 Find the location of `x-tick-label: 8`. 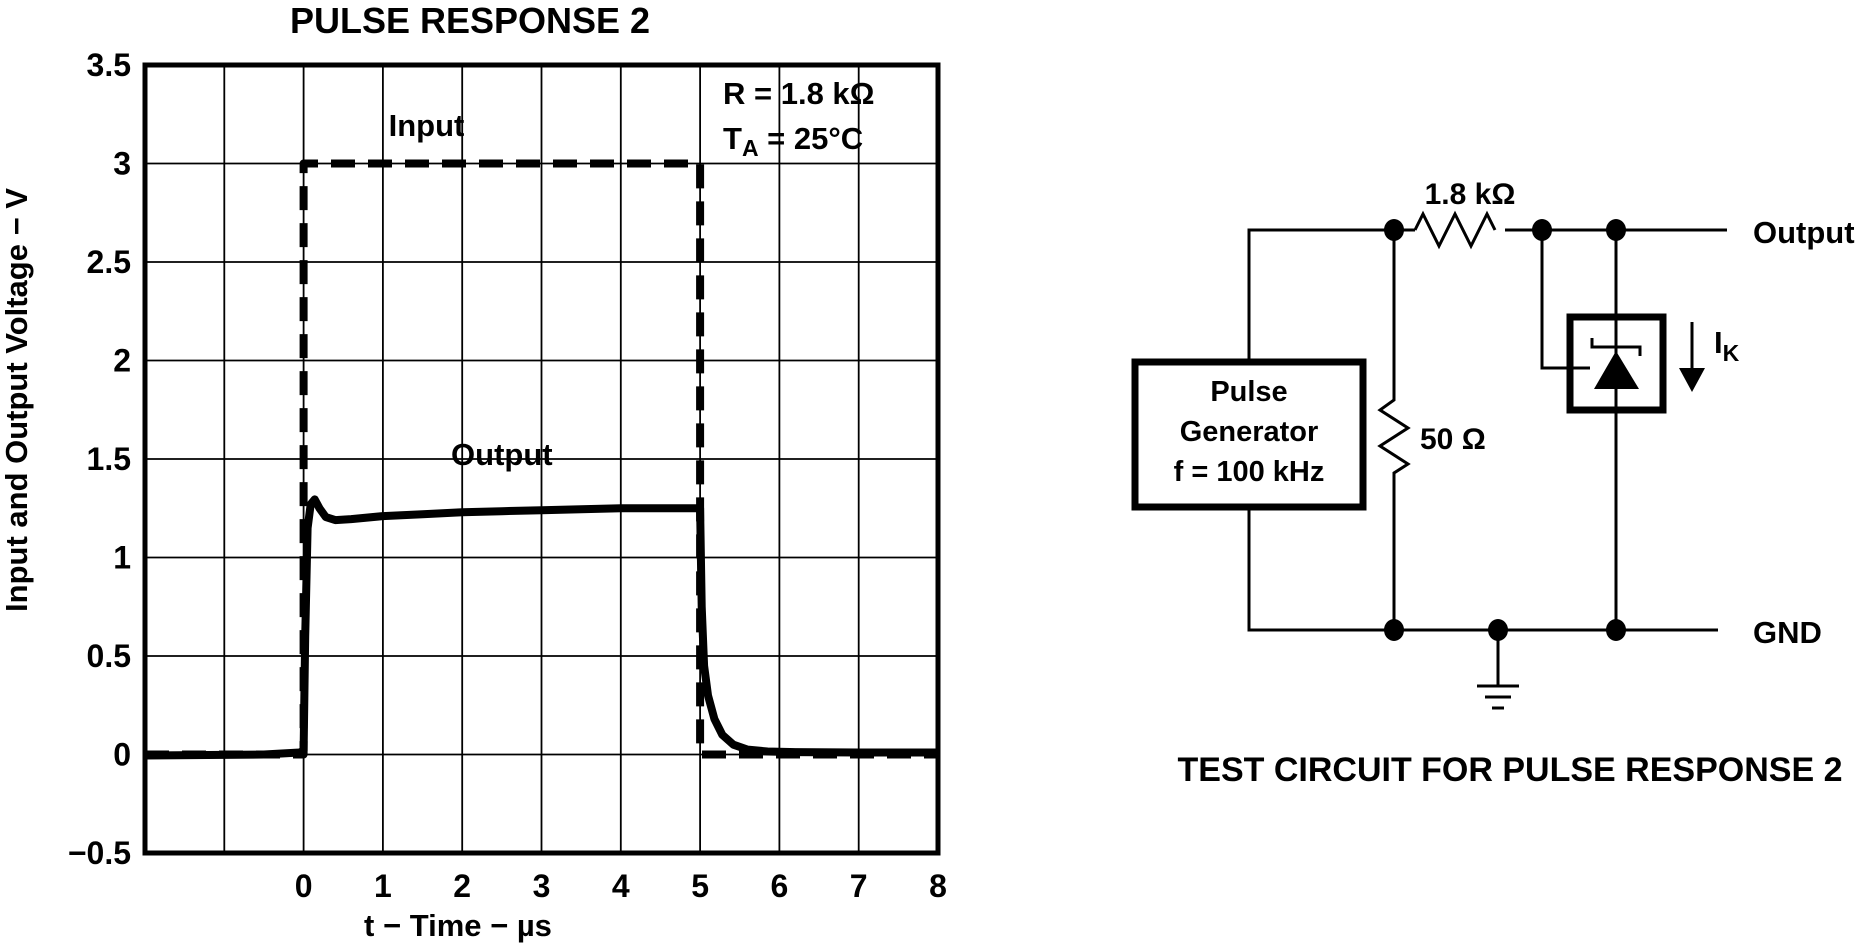

x-tick-label: 8 is located at coordinates (938, 886).